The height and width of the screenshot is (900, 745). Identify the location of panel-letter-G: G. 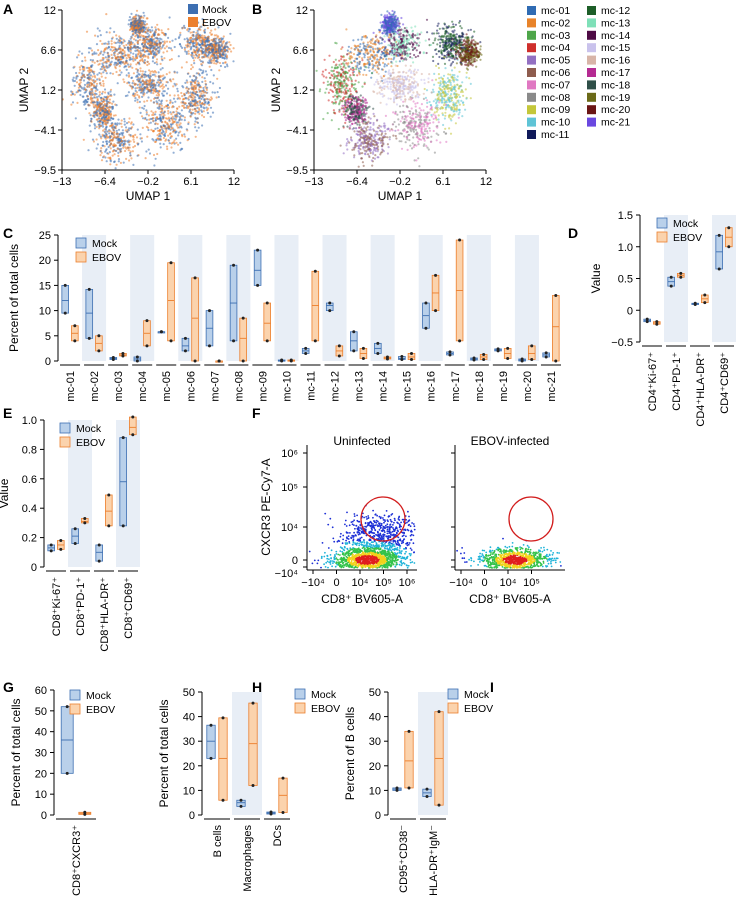
(8, 687).